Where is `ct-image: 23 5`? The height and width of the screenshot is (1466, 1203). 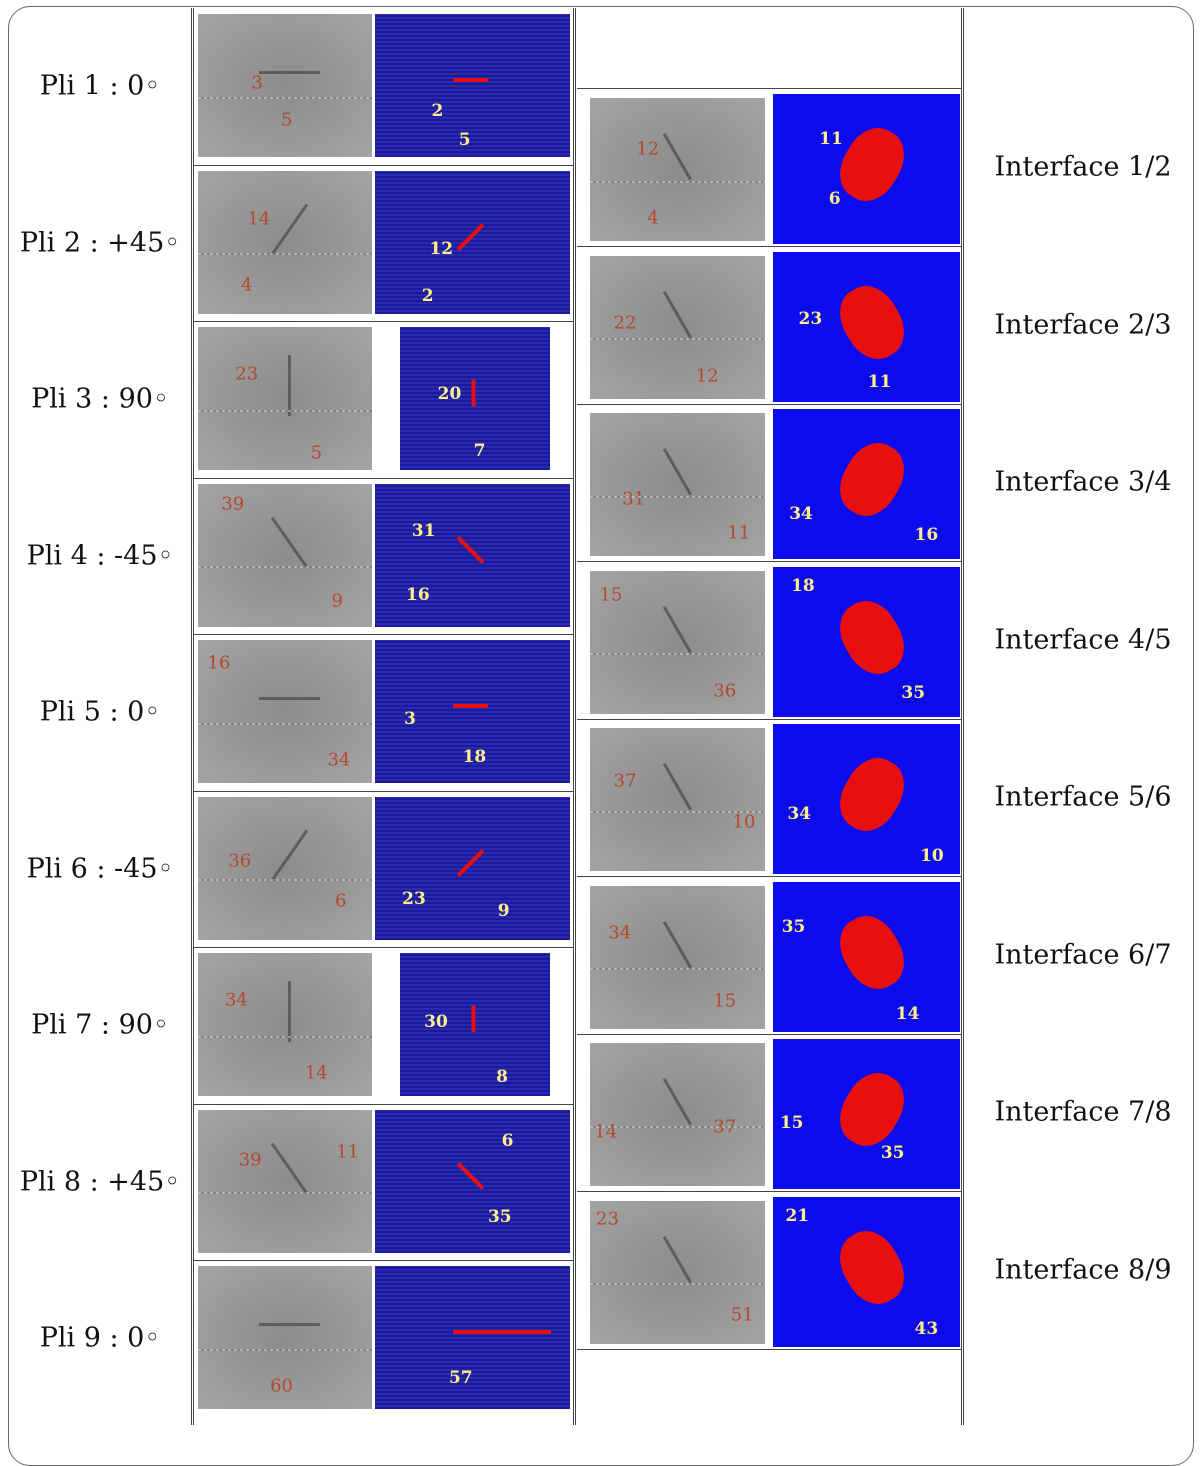 ct-image: 23 5 is located at coordinates (285, 398).